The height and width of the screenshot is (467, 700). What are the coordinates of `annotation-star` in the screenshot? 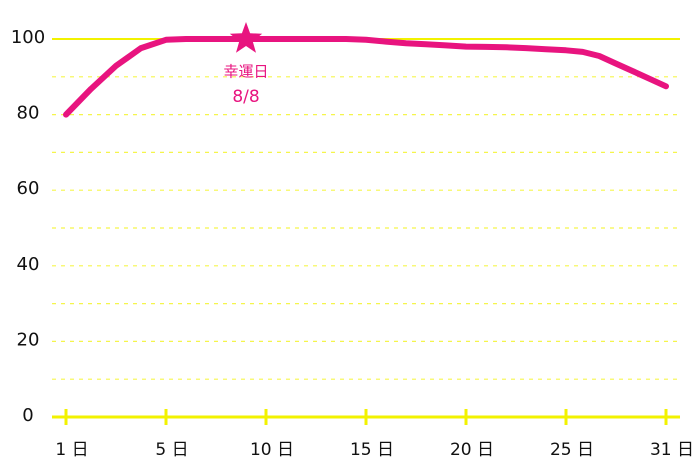 It's located at (246, 37).